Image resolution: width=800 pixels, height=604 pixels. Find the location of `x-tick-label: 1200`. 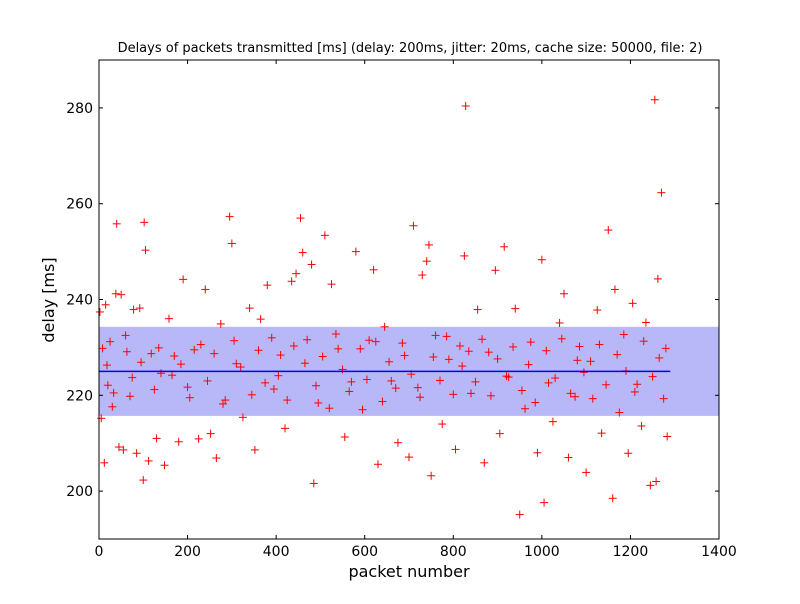

x-tick-label: 1200 is located at coordinates (631, 552).